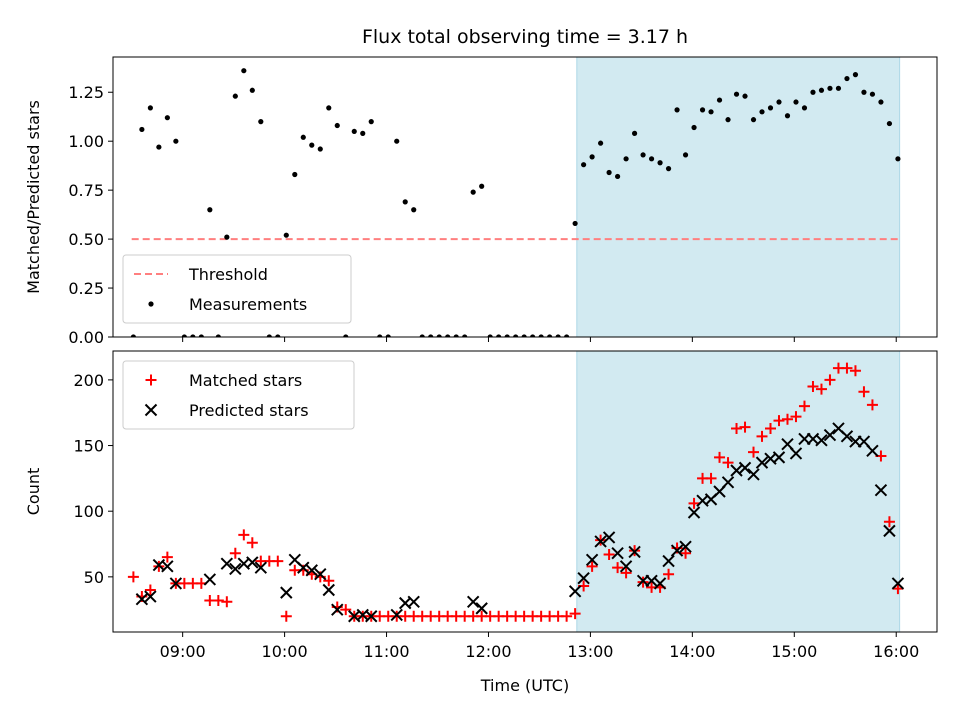  What do you see at coordinates (896, 651) in the screenshot?
I see `x-tick-label: 16:00` at bounding box center [896, 651].